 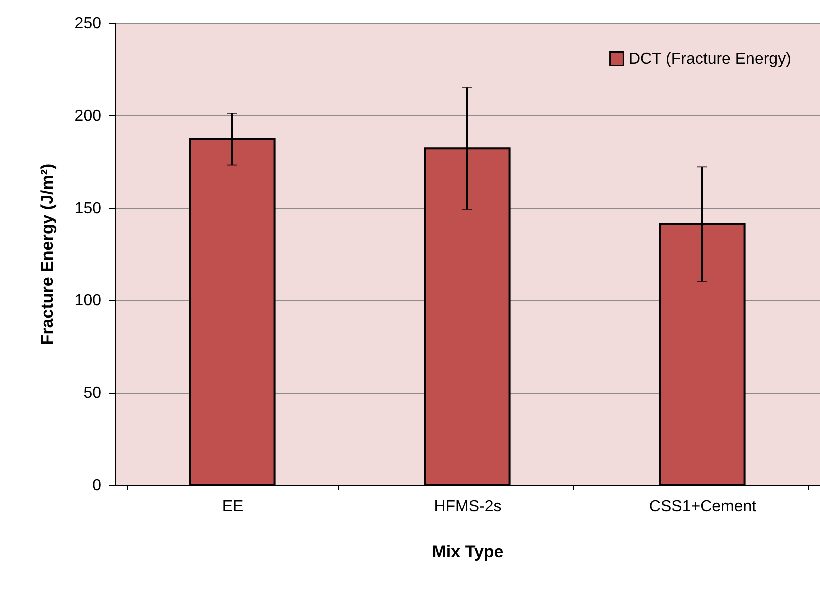 What do you see at coordinates (93, 393) in the screenshot?
I see `y-tick-label: 50` at bounding box center [93, 393].